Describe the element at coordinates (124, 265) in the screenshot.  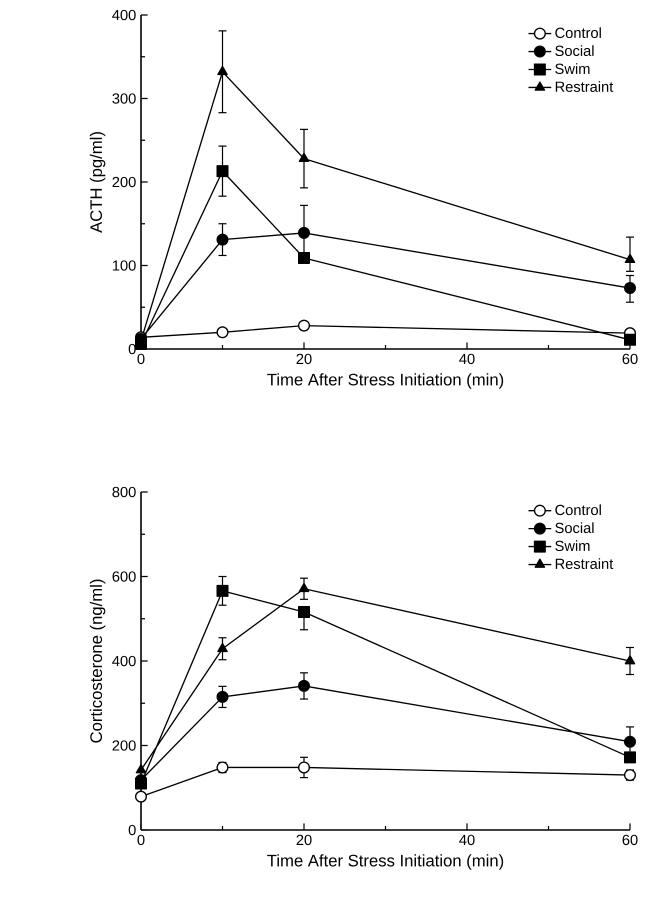
I see `y-tick-label: 100` at that location.